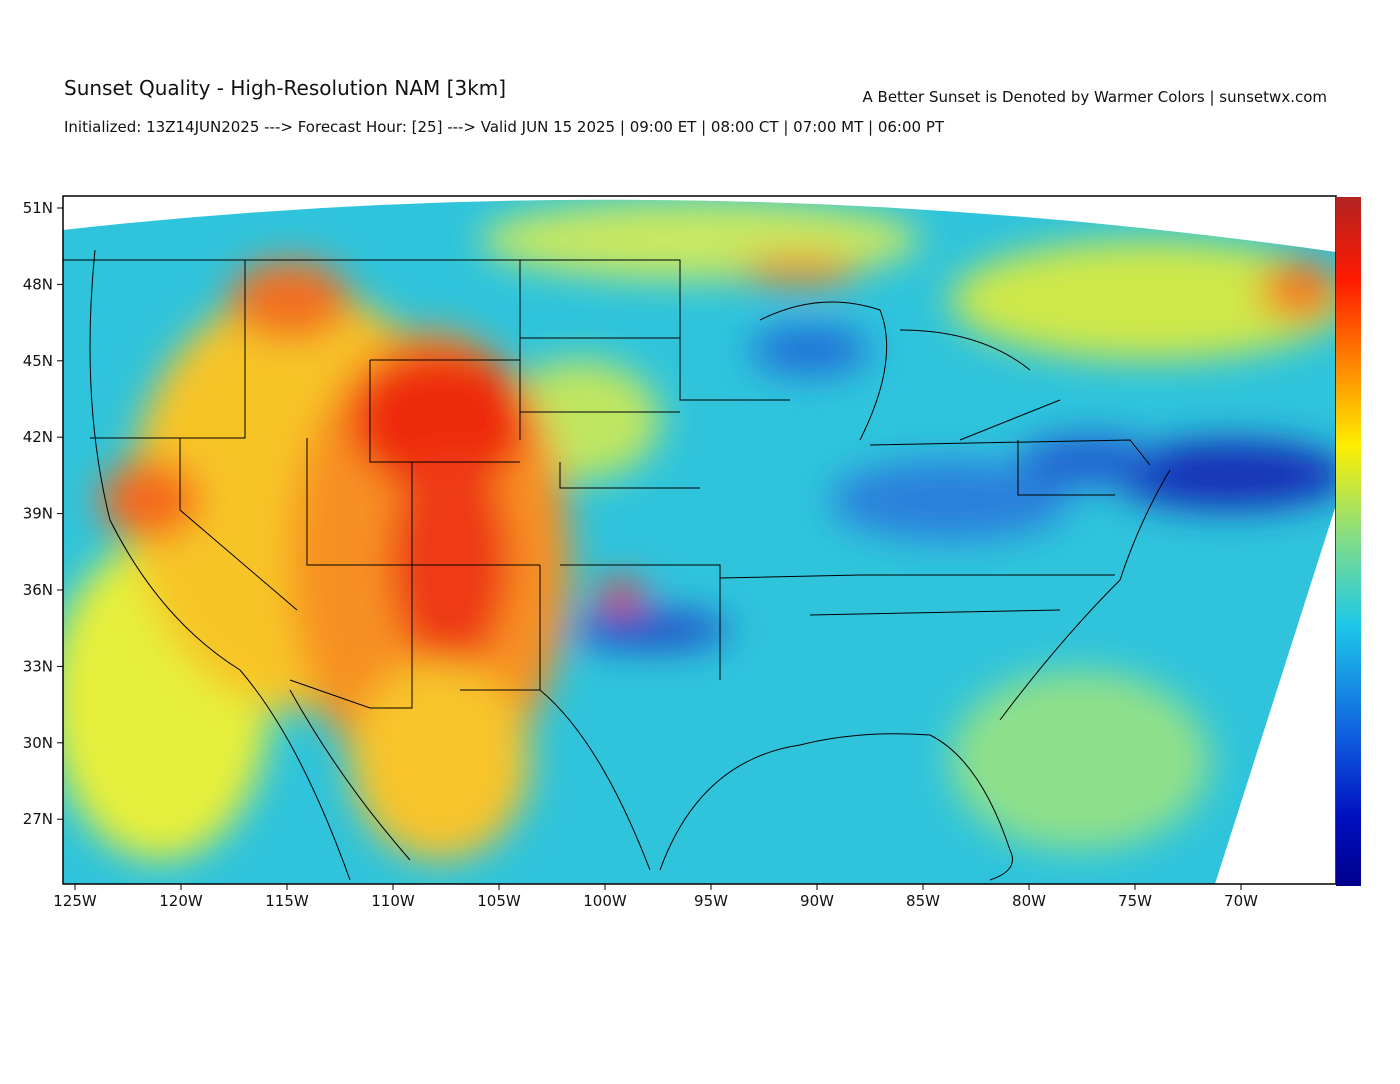  What do you see at coordinates (1135, 901) in the screenshot?
I see `lon-label: 75W` at bounding box center [1135, 901].